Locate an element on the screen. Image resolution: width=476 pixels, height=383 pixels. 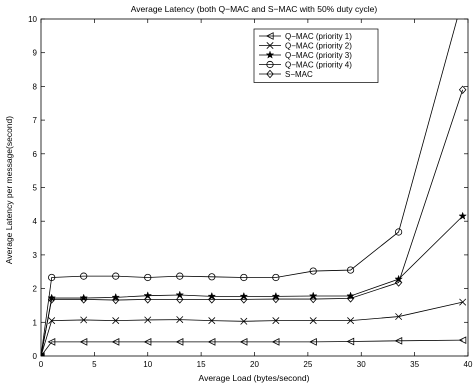
x-tick-label: 20 is located at coordinates (254, 364).